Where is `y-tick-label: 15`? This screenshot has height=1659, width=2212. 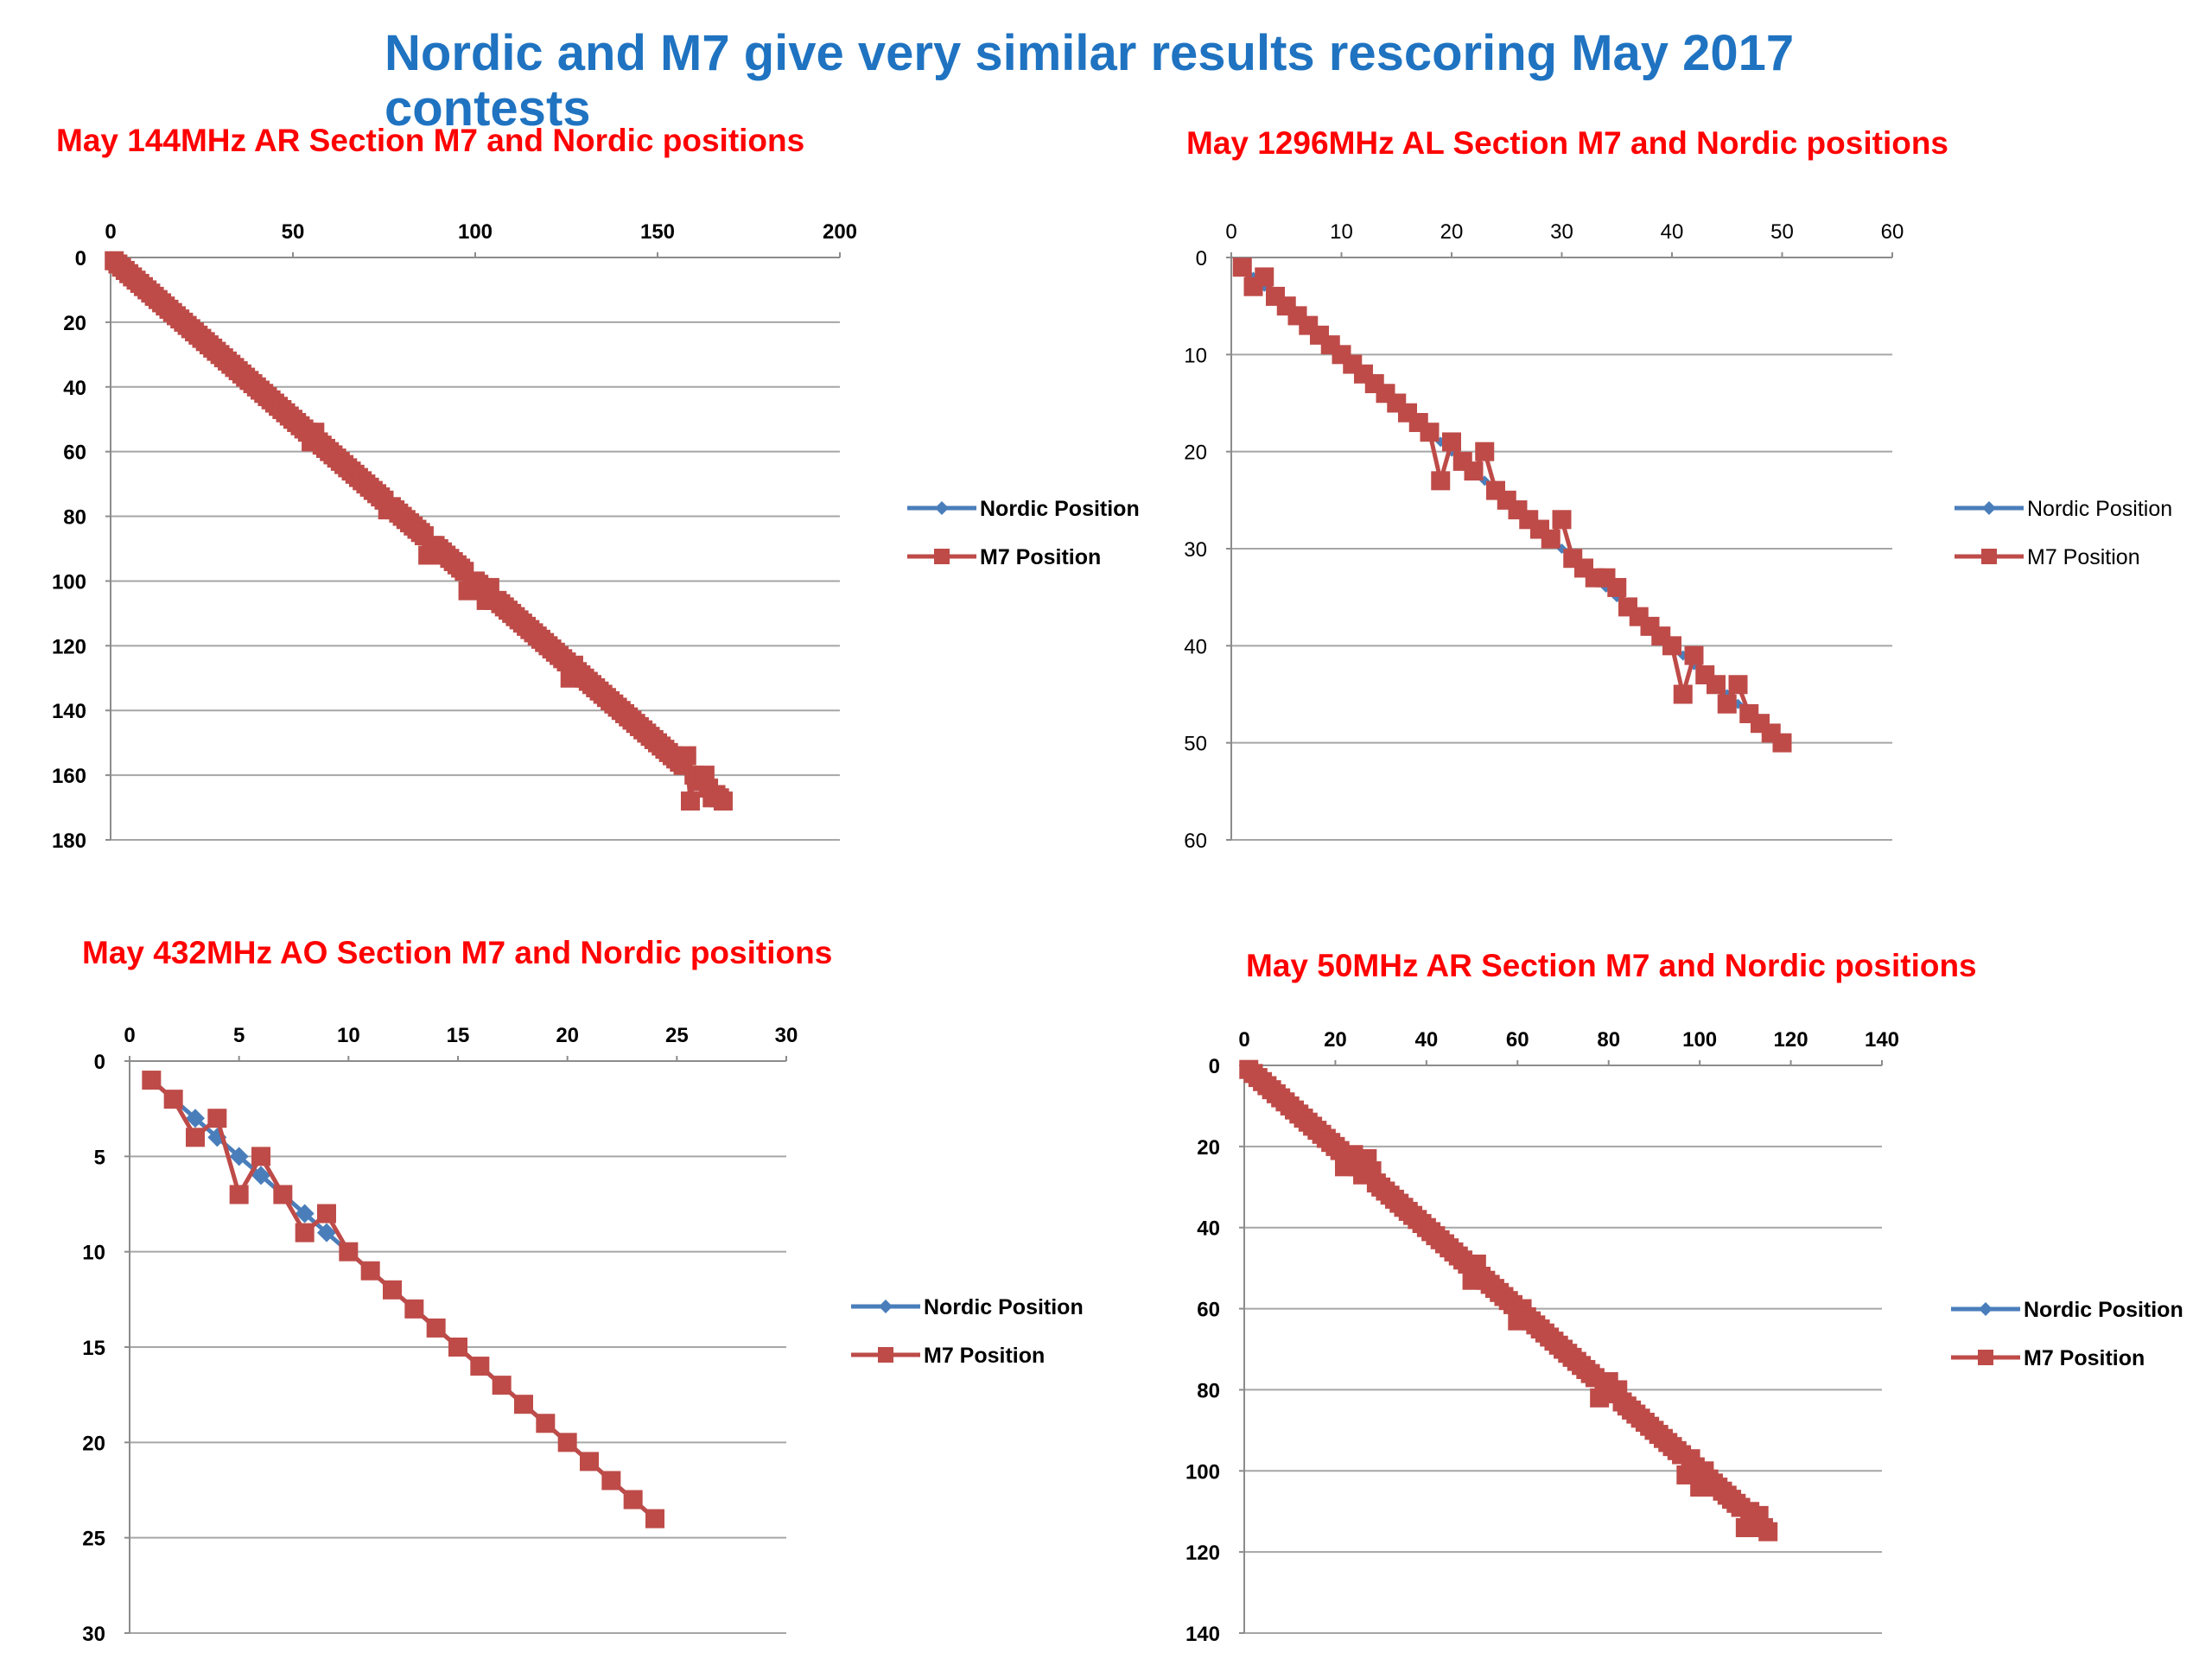
y-tick-label: 15 is located at coordinates (93, 1348).